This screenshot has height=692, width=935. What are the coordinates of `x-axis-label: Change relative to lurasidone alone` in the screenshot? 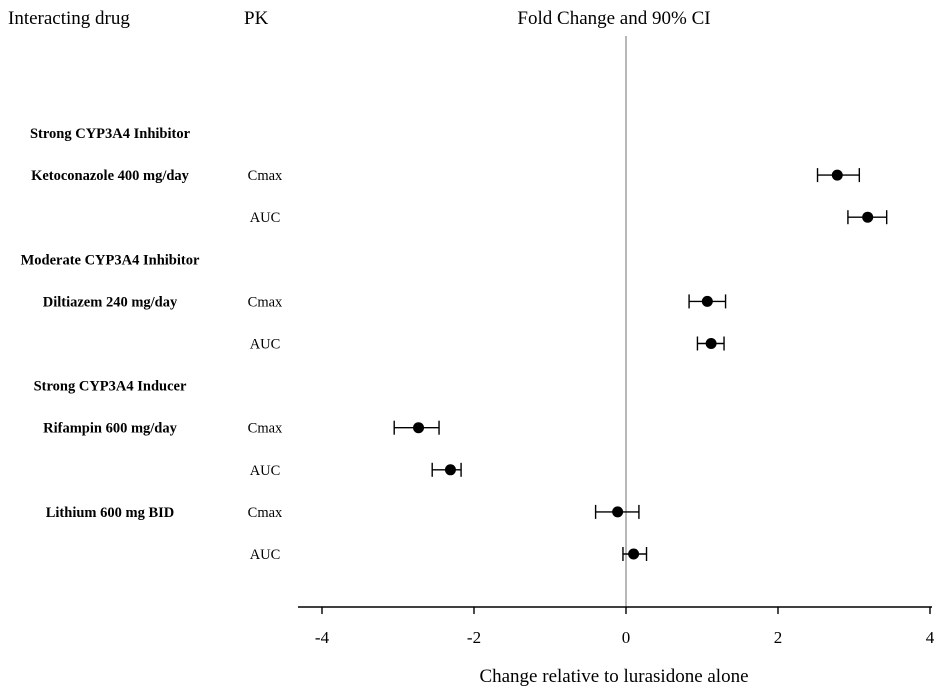 It's located at (613, 676).